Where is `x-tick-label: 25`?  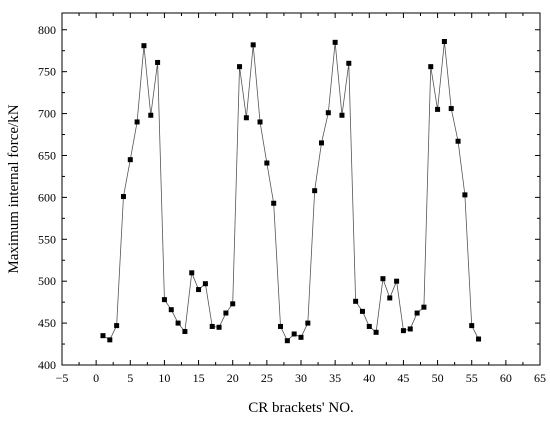
x-tick-label: 25 is located at coordinates (267, 378).